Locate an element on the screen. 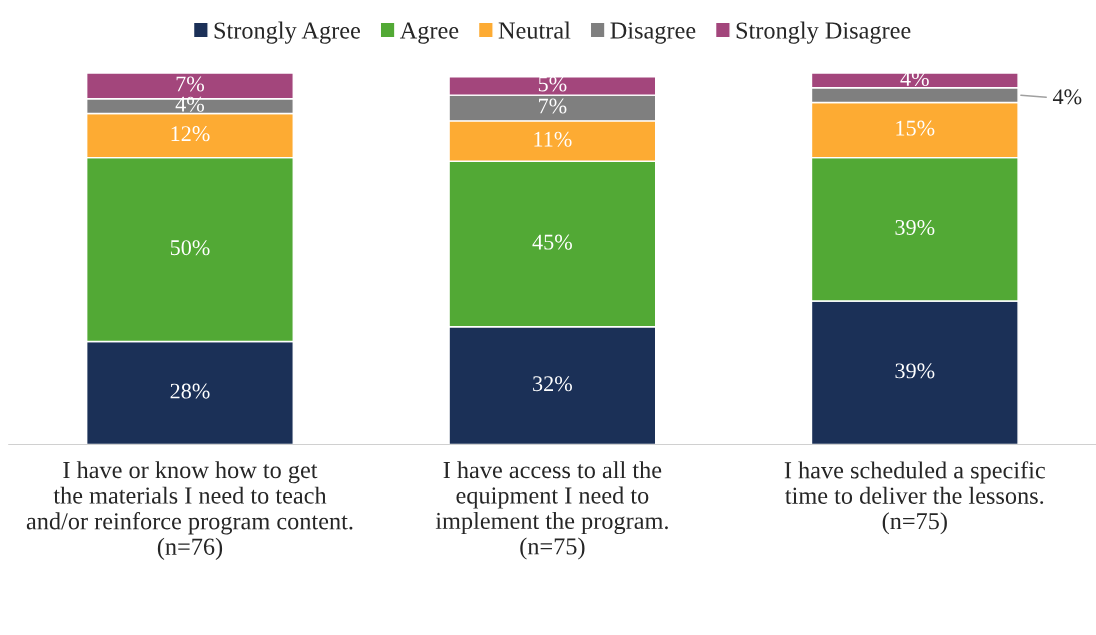 Image resolution: width=1096 pixels, height=635 pixels. data-label: 11% is located at coordinates (553, 139).